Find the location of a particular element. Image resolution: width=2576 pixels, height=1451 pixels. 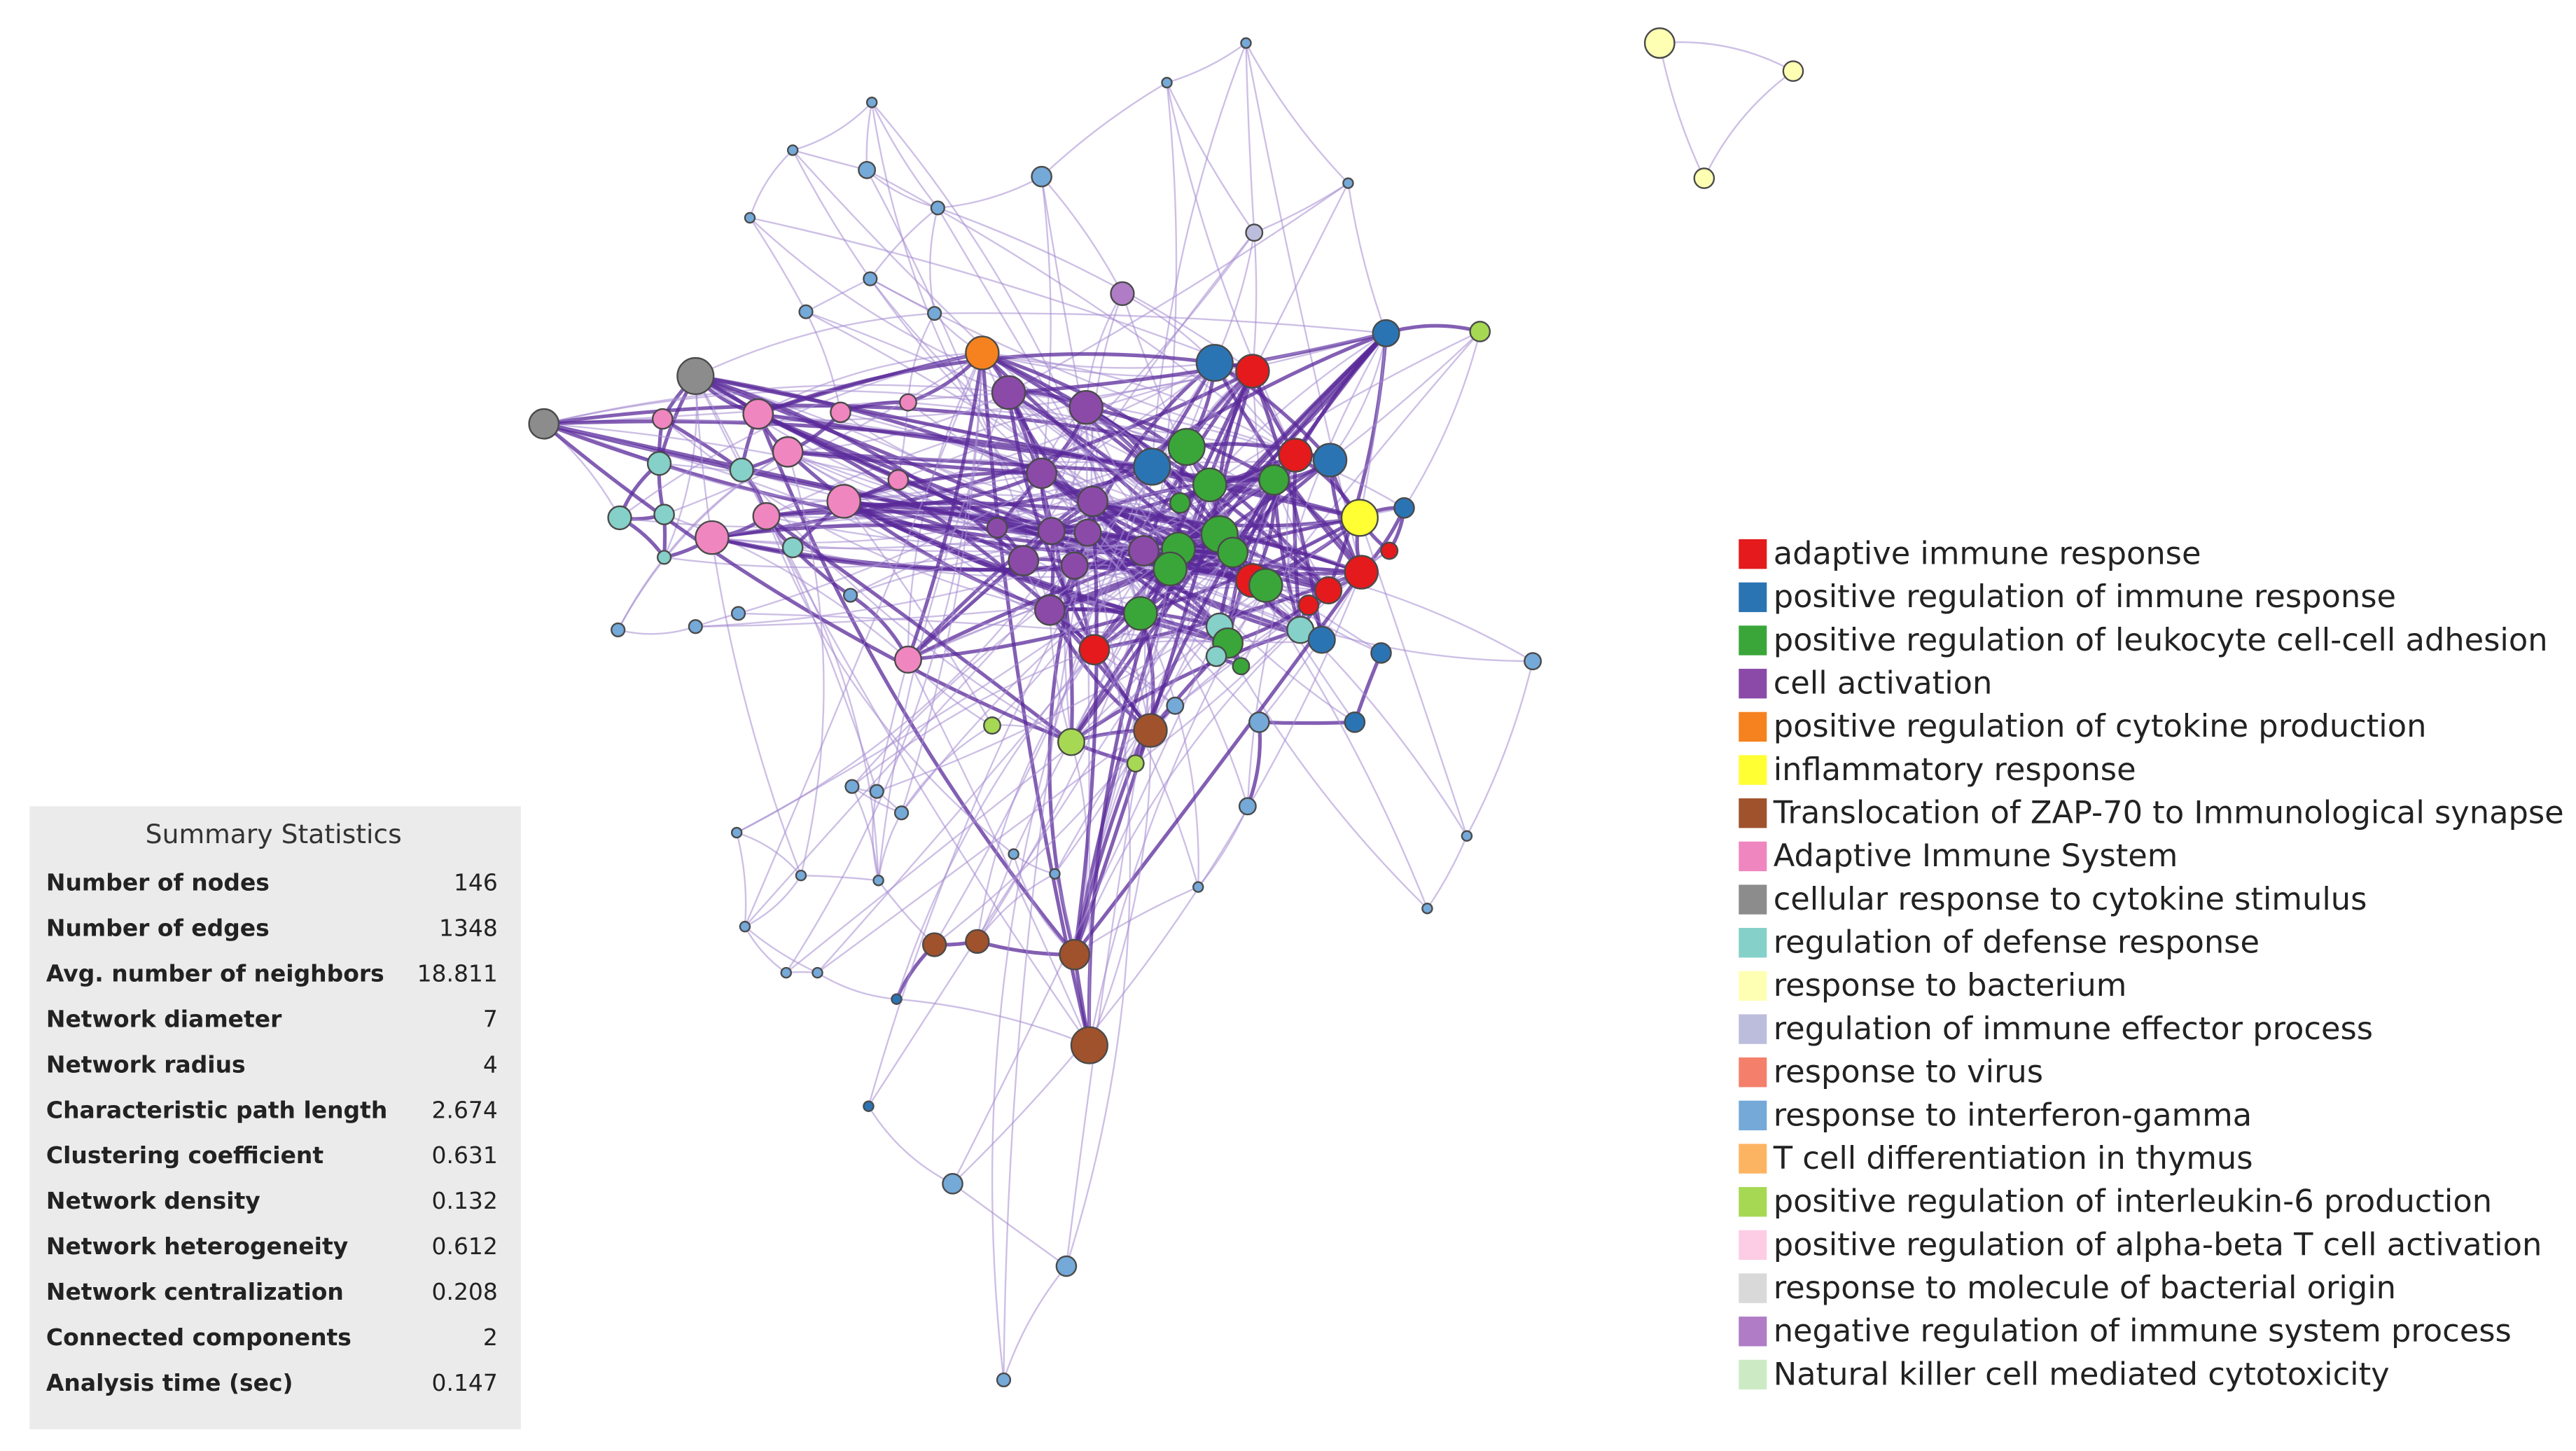

legend-label: positive regulation of immune response is located at coordinates (2085, 596).